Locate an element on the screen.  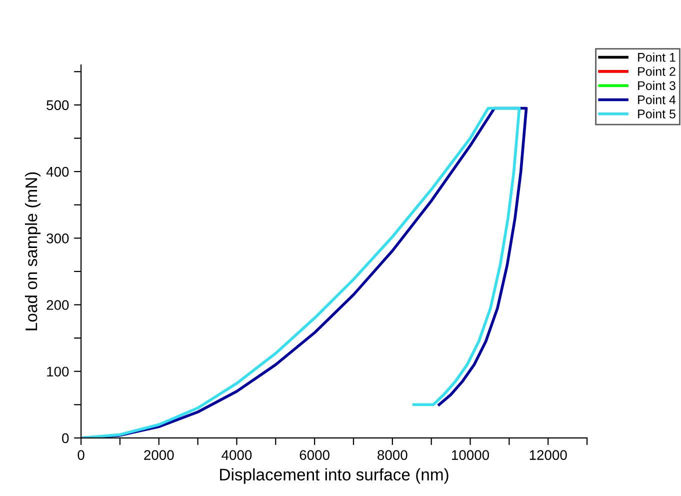
legend-label: Point 4 is located at coordinates (657, 99).